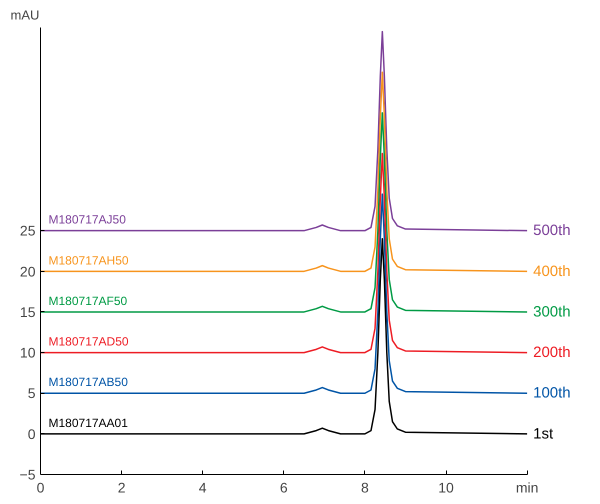  What do you see at coordinates (552, 393) in the screenshot?
I see `series-label: 100th` at bounding box center [552, 393].